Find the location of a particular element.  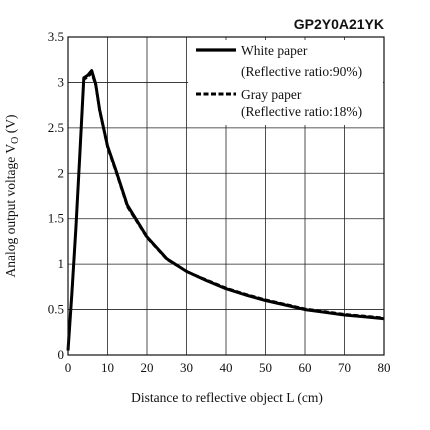

y-tick-label: 2.5 is located at coordinates (56, 127).